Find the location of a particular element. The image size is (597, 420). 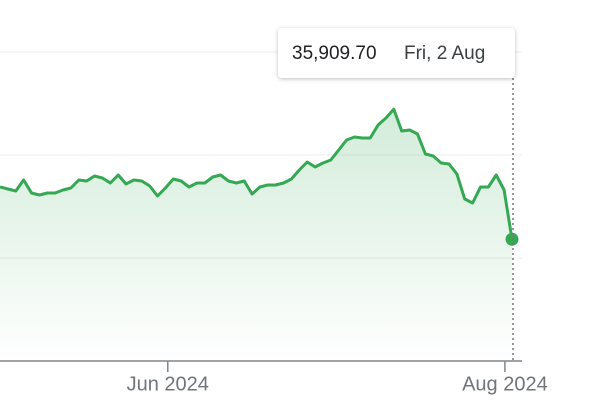

tooltip-value: 35,909.70 is located at coordinates (334, 53).